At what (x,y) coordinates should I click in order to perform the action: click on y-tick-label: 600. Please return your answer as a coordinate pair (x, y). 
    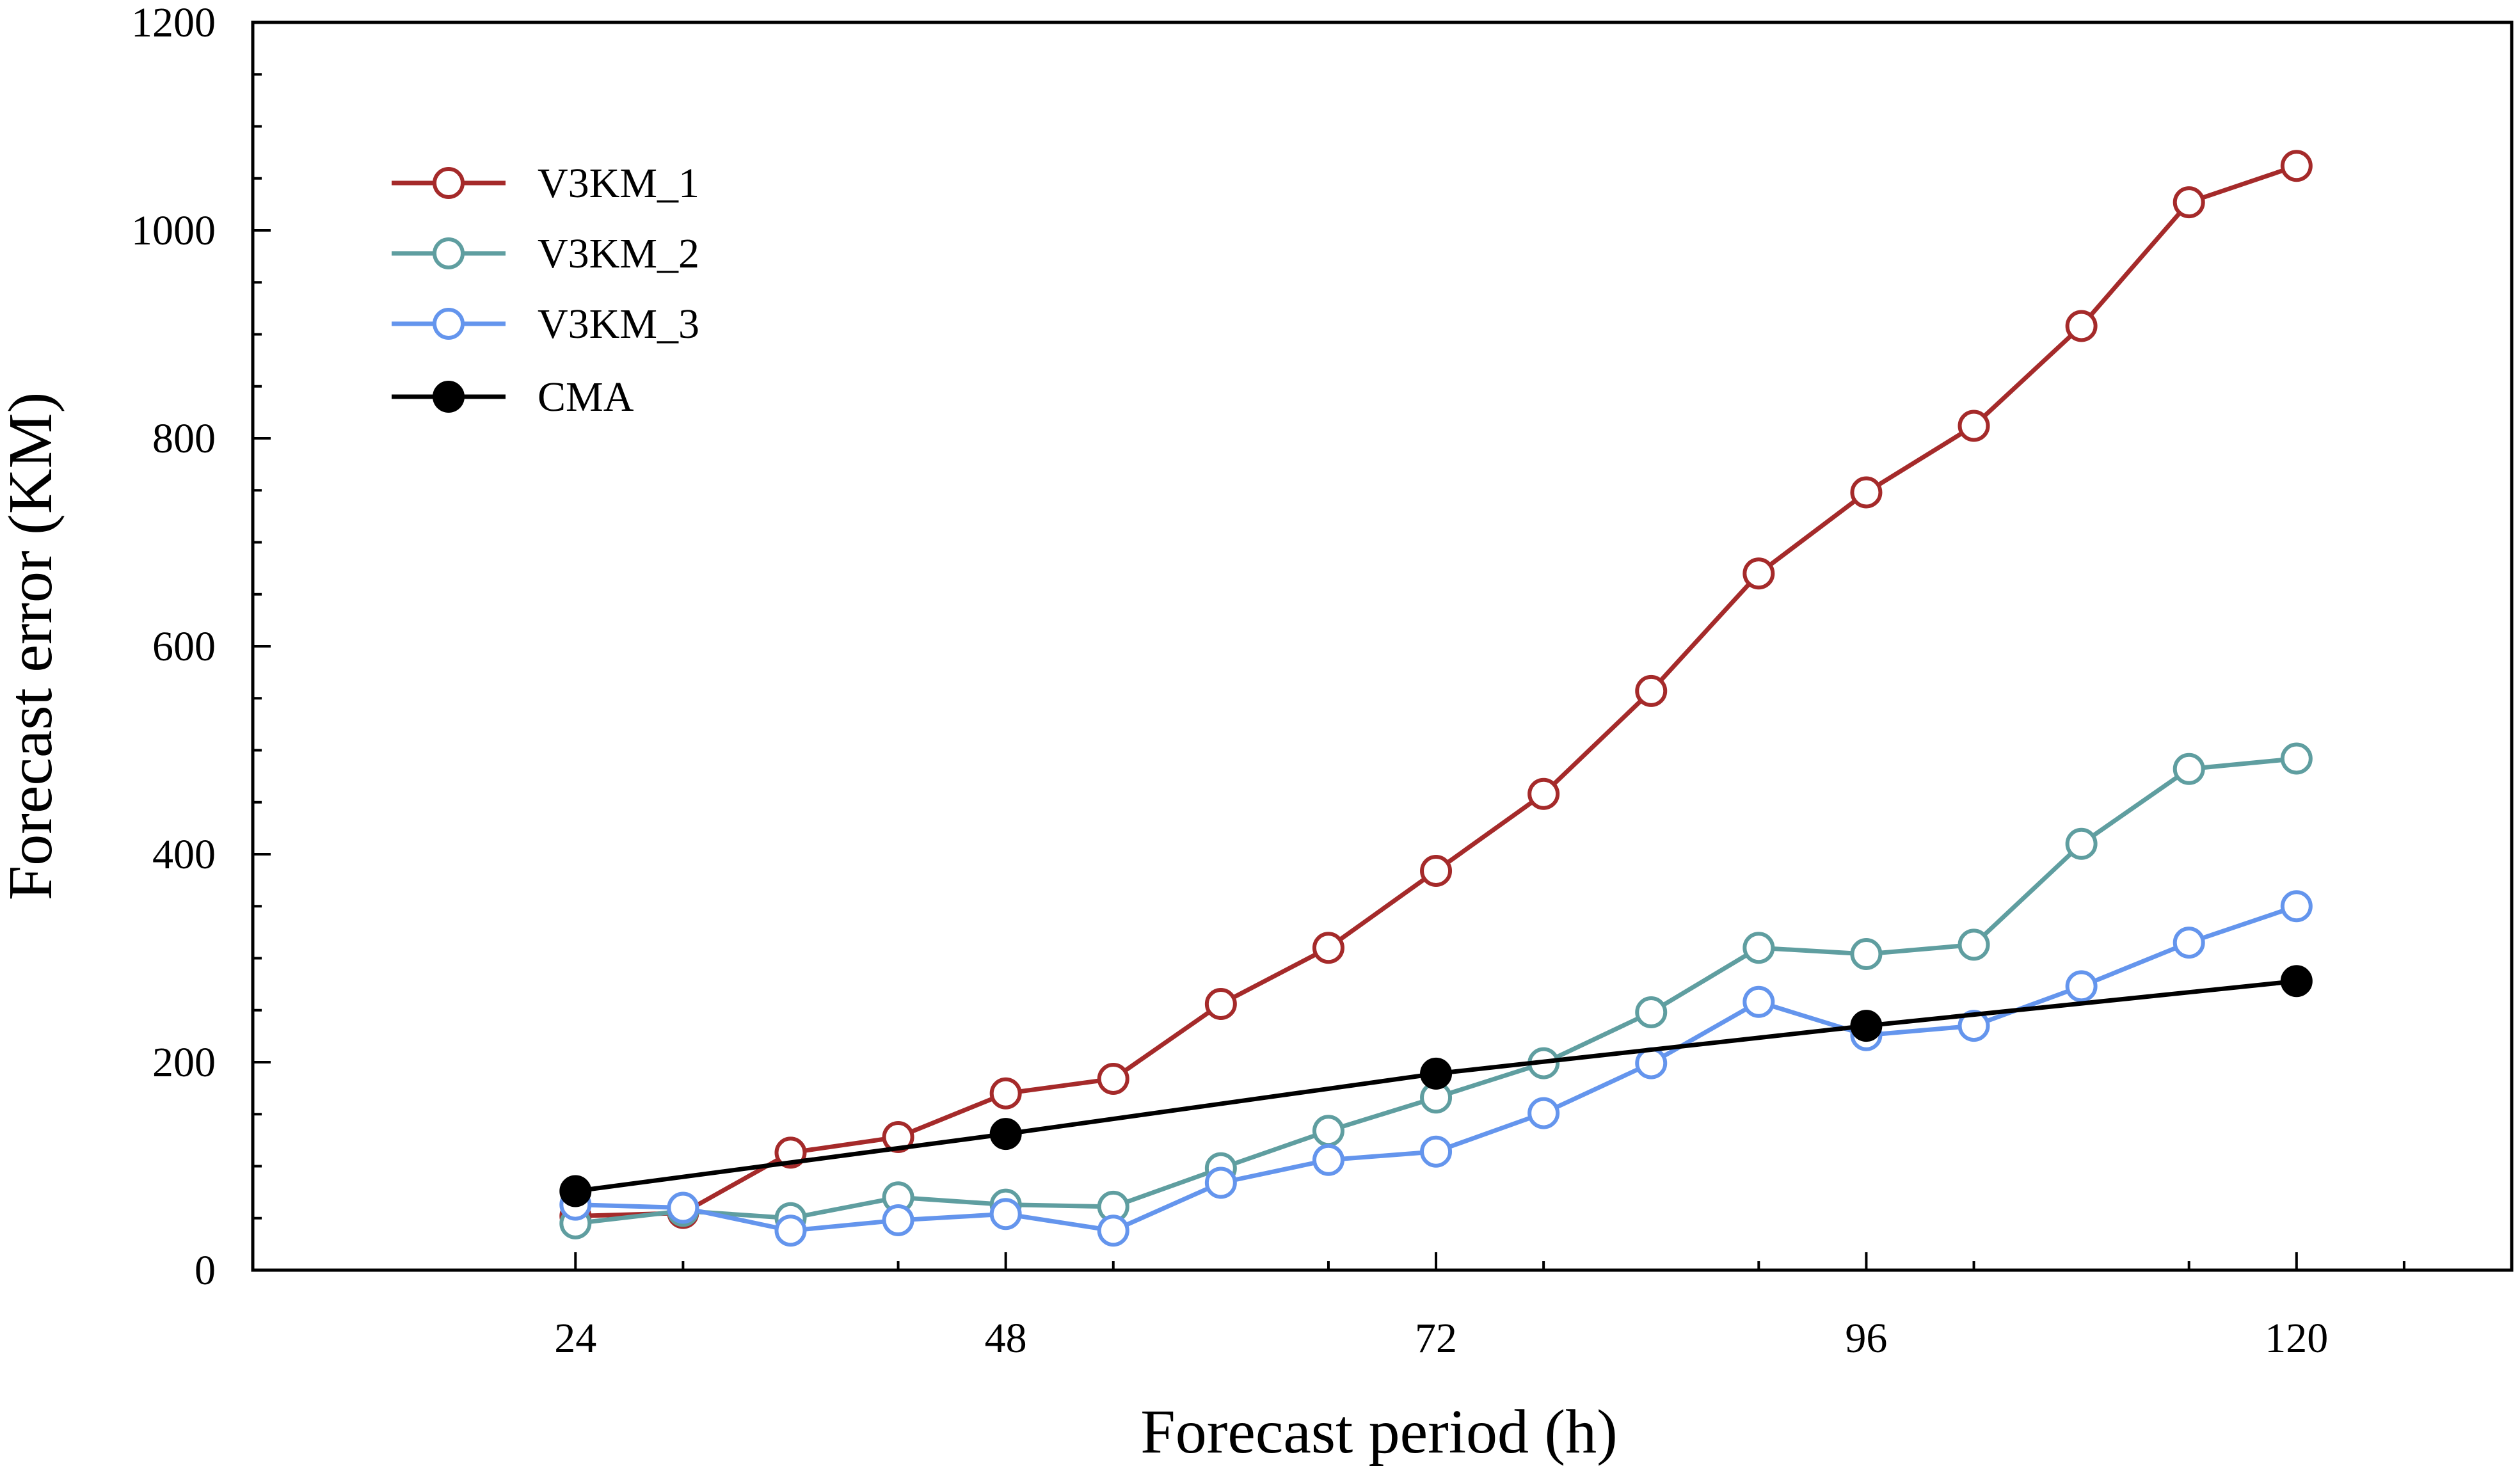
    Looking at the image, I should click on (184, 647).